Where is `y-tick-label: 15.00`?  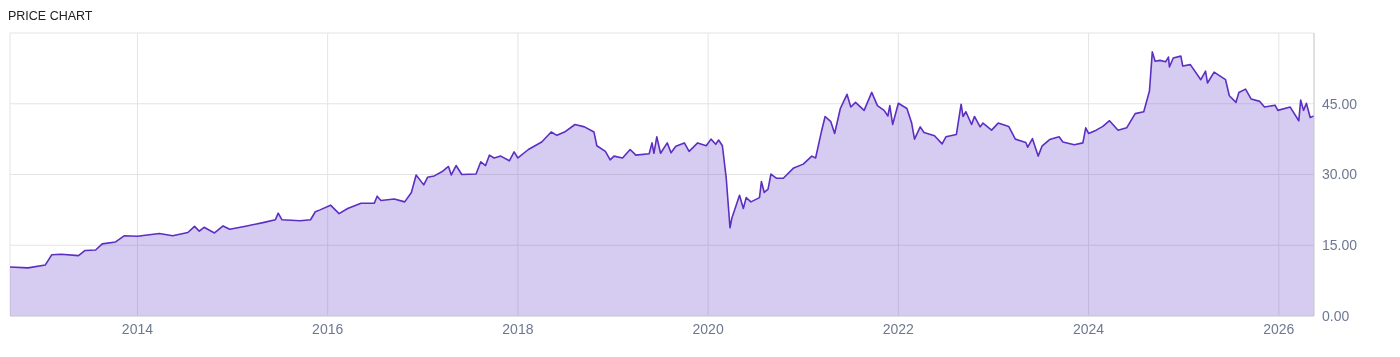
y-tick-label: 15.00 is located at coordinates (1340, 245).